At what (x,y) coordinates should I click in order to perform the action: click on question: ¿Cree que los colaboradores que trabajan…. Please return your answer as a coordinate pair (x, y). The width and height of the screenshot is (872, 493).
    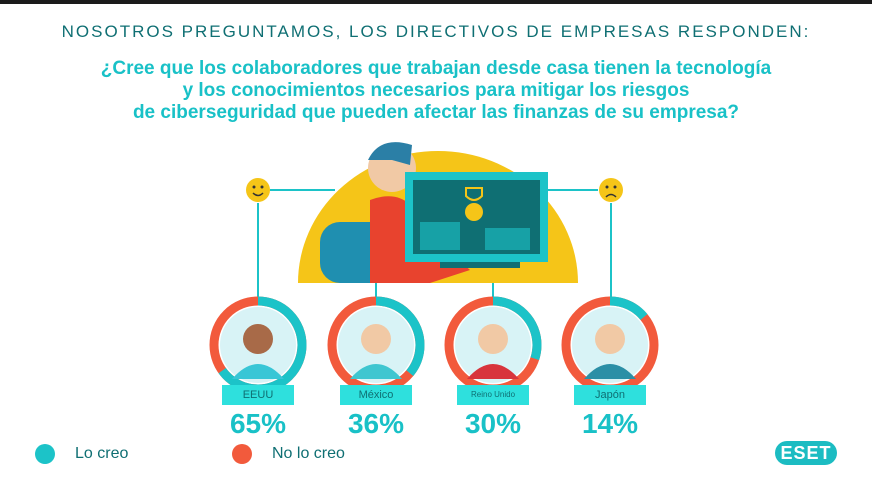
    Looking at the image, I should click on (436, 91).